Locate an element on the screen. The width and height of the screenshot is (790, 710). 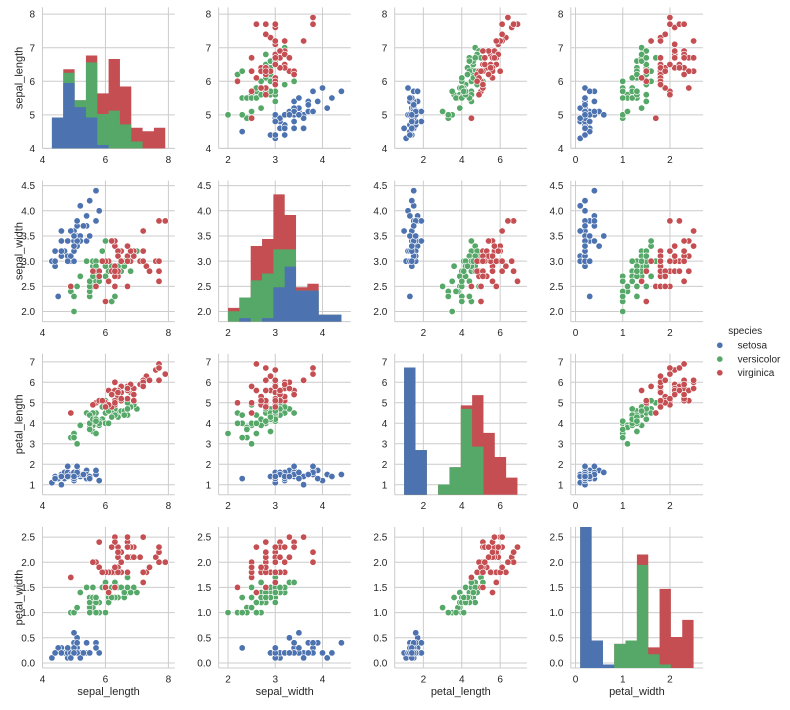
svg-text: sepal_width is located at coordinates (19, 251).